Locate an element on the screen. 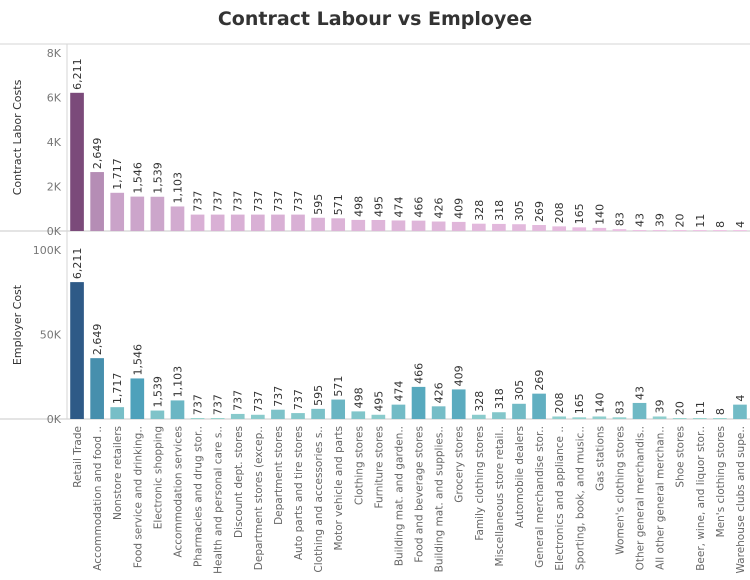 This screenshot has height=580, width=750. data-label: 11 is located at coordinates (700, 221).